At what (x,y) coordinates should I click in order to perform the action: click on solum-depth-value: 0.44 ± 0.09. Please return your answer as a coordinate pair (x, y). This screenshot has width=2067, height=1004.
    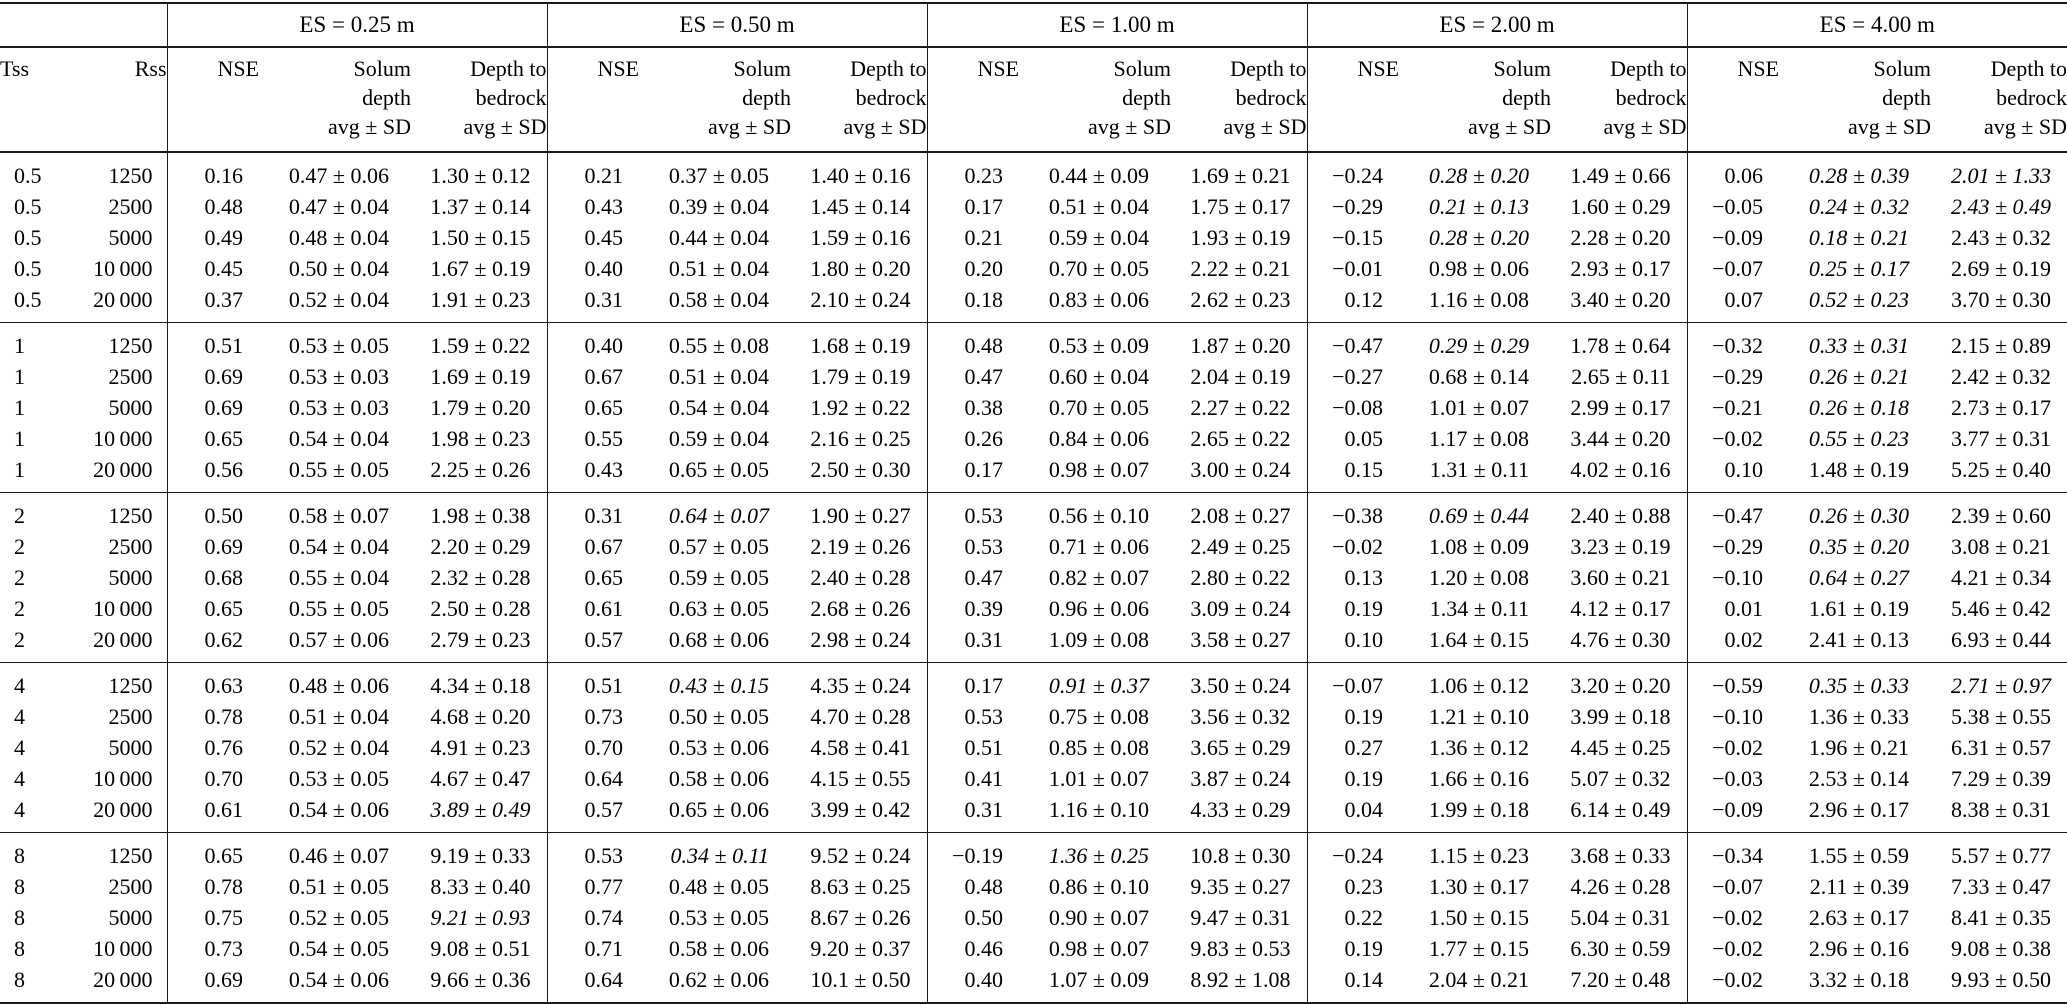
    Looking at the image, I should click on (1098, 175).